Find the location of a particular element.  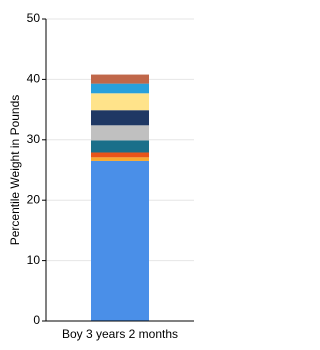

x-tick-label: Boy 3 years 2 months is located at coordinates (120, 334).